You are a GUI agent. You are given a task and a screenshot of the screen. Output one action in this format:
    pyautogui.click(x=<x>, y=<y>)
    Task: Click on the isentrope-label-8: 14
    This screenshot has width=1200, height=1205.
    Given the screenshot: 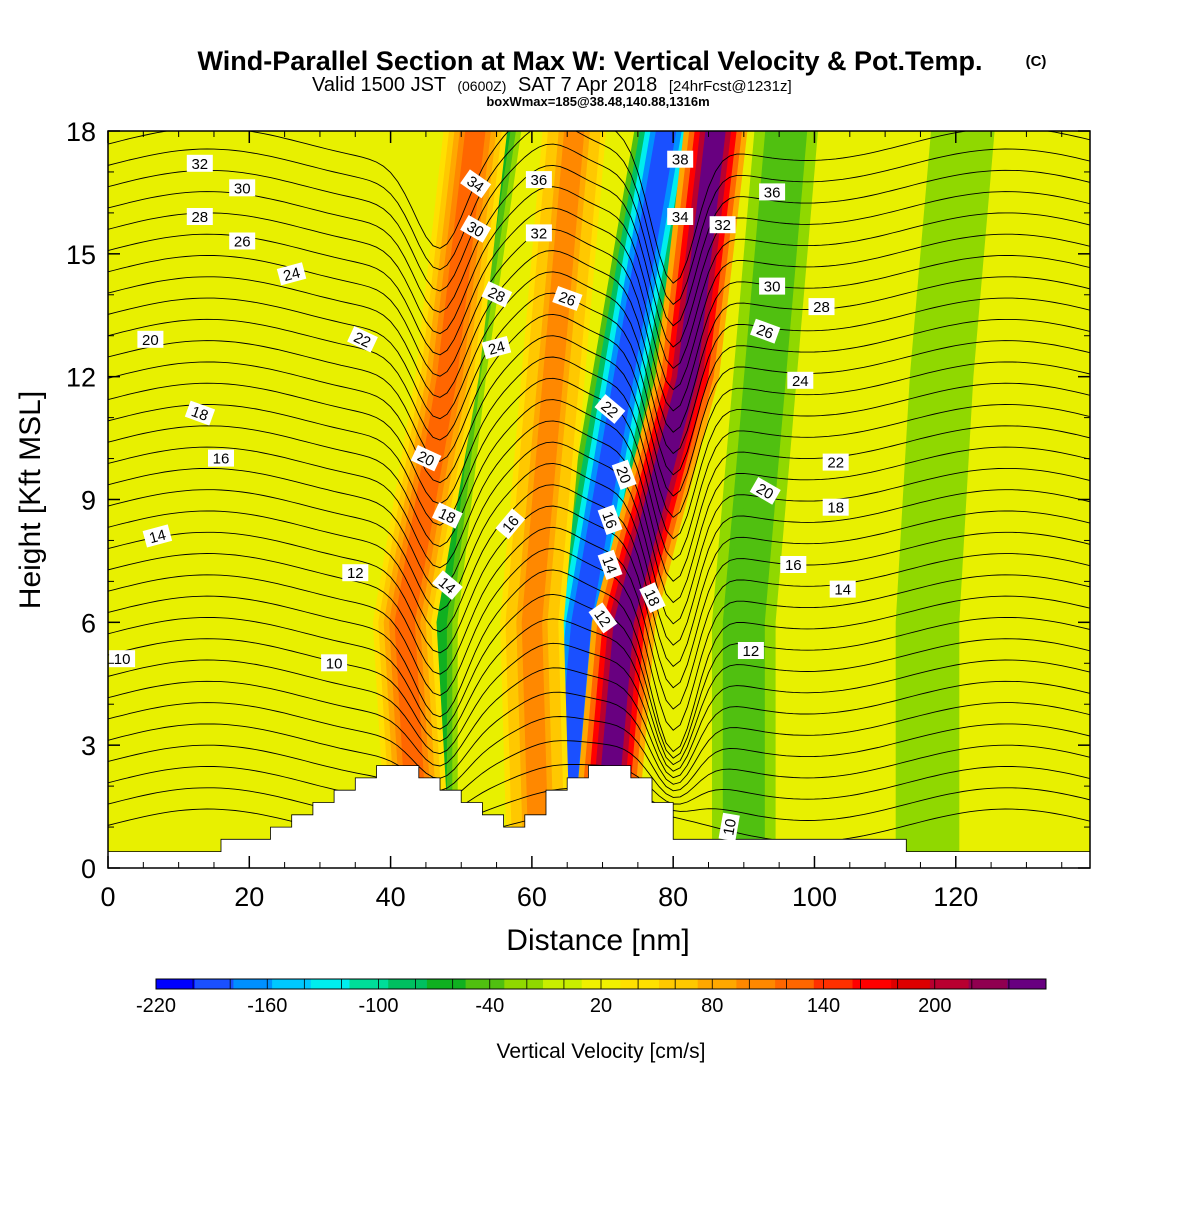 What is the action you would take?
    pyautogui.click(x=610, y=564)
    